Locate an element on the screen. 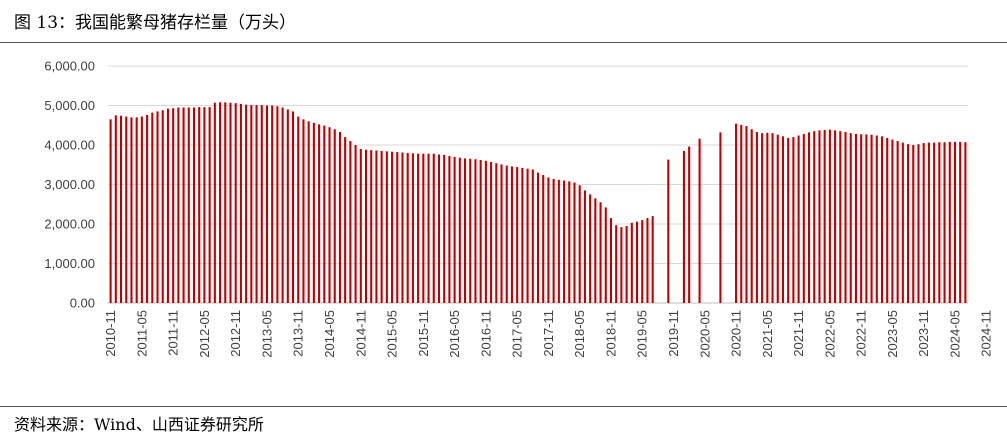 The image size is (1007, 437). x-tick-label: 2023-11 is located at coordinates (923, 333).